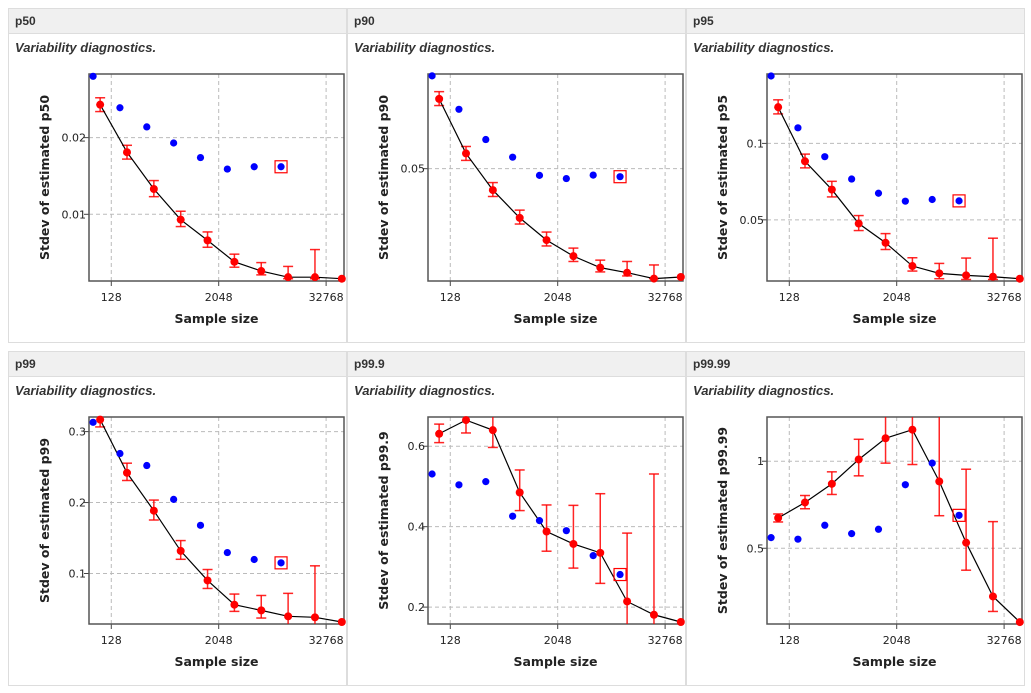 This screenshot has width=1031, height=693. I want to click on panel-header: p50, so click(177, 21).